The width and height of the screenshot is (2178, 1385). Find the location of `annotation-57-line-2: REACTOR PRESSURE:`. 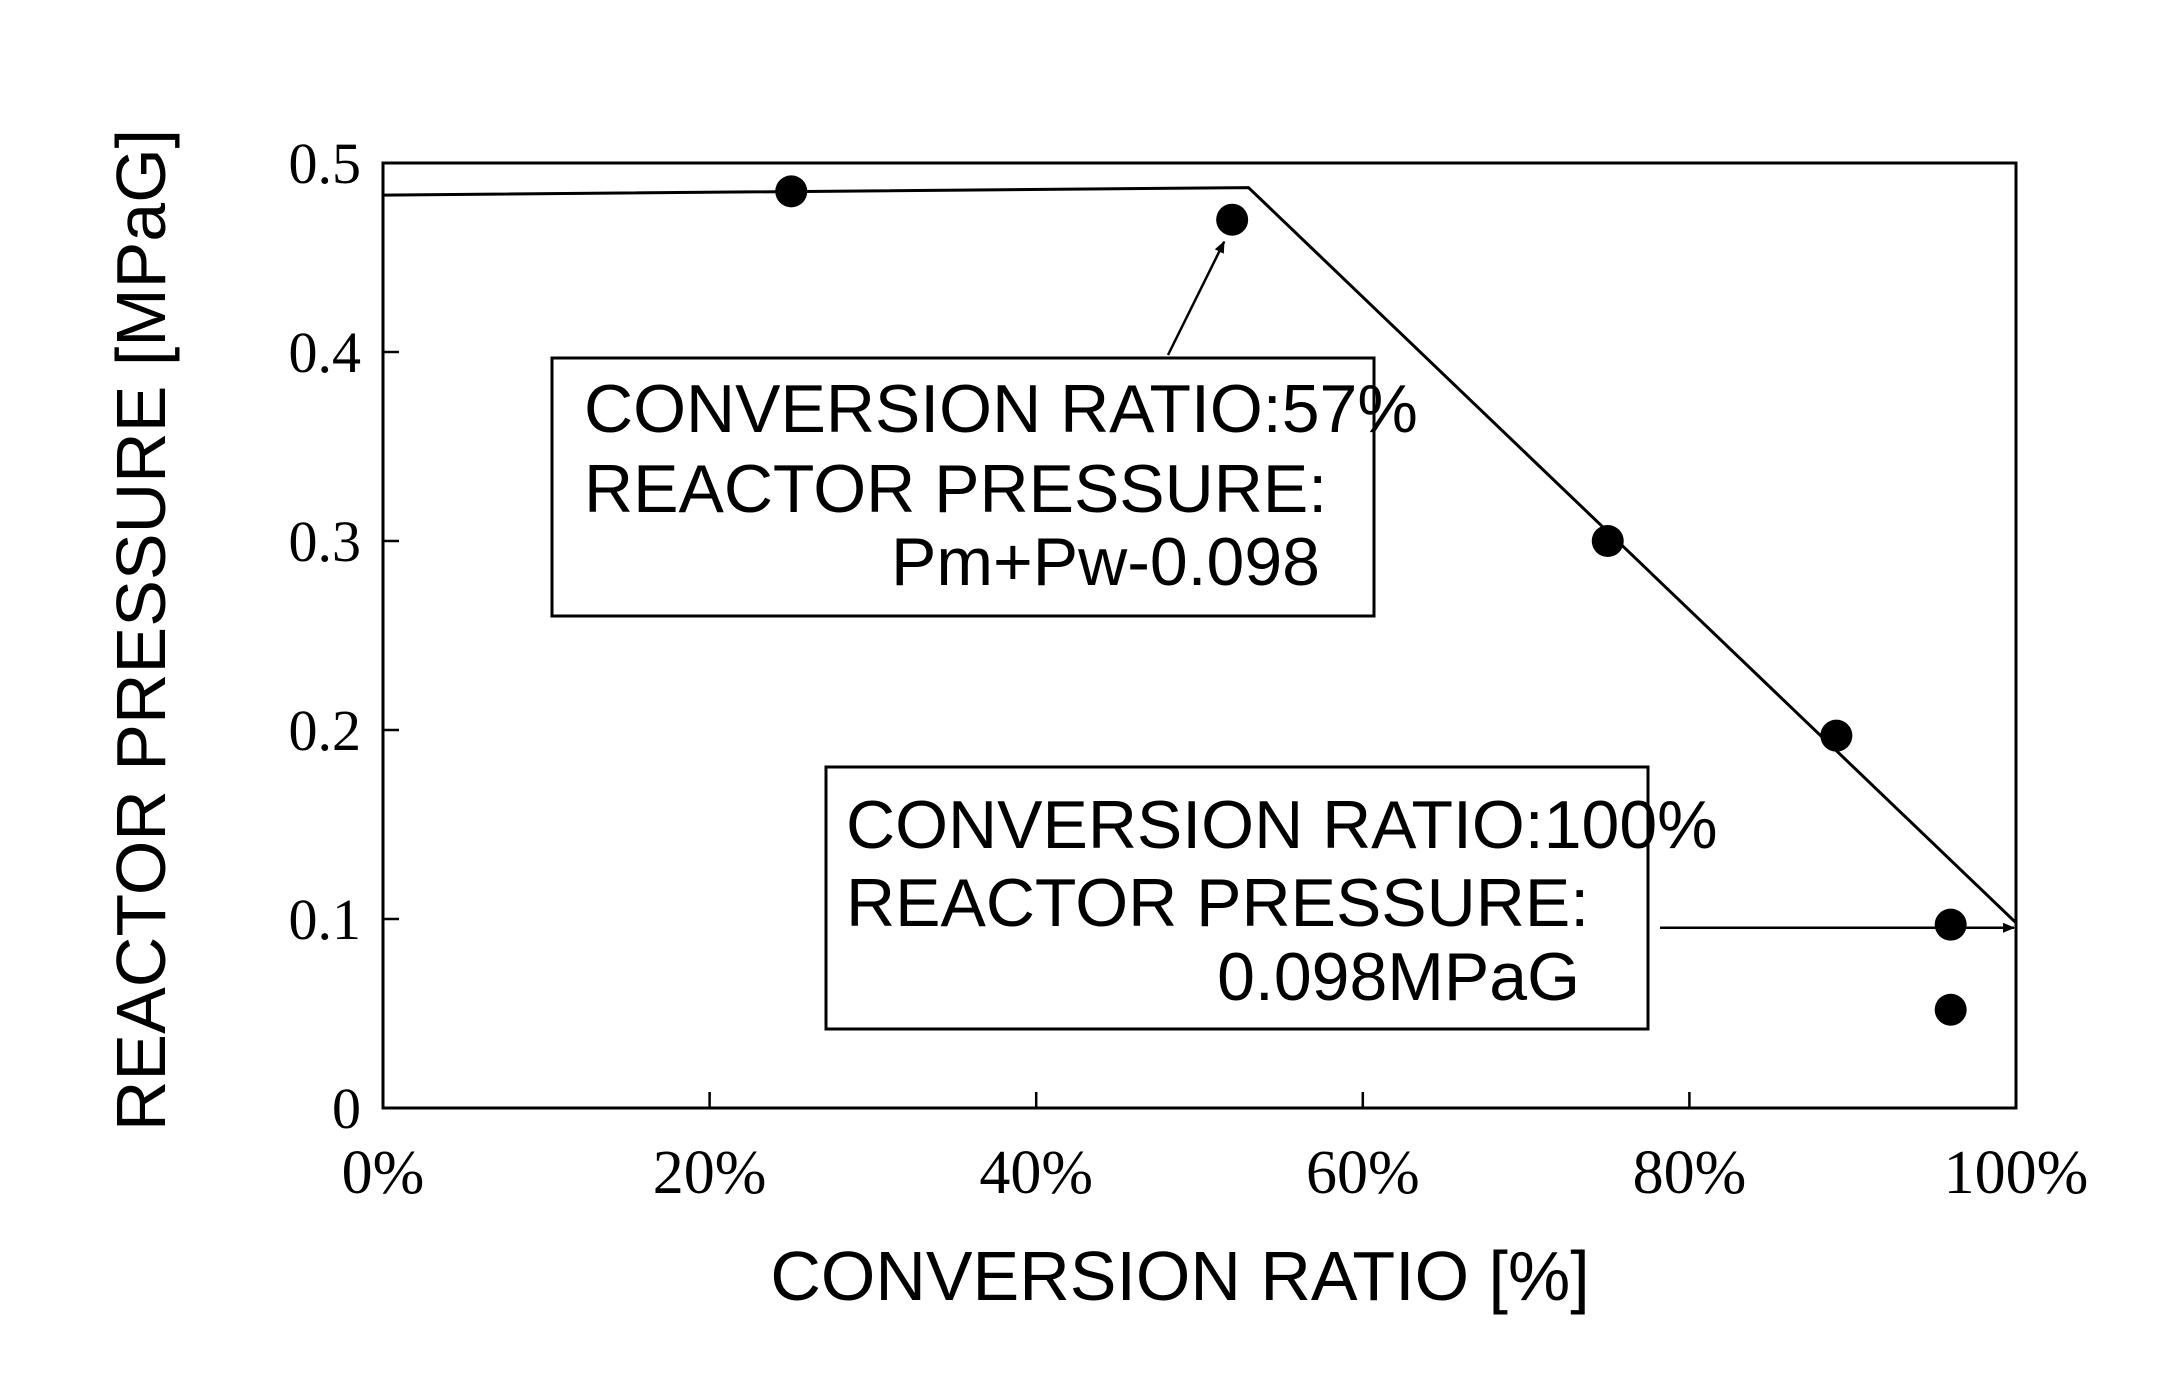

annotation-57-line-2: REACTOR PRESSURE: is located at coordinates (955, 489).